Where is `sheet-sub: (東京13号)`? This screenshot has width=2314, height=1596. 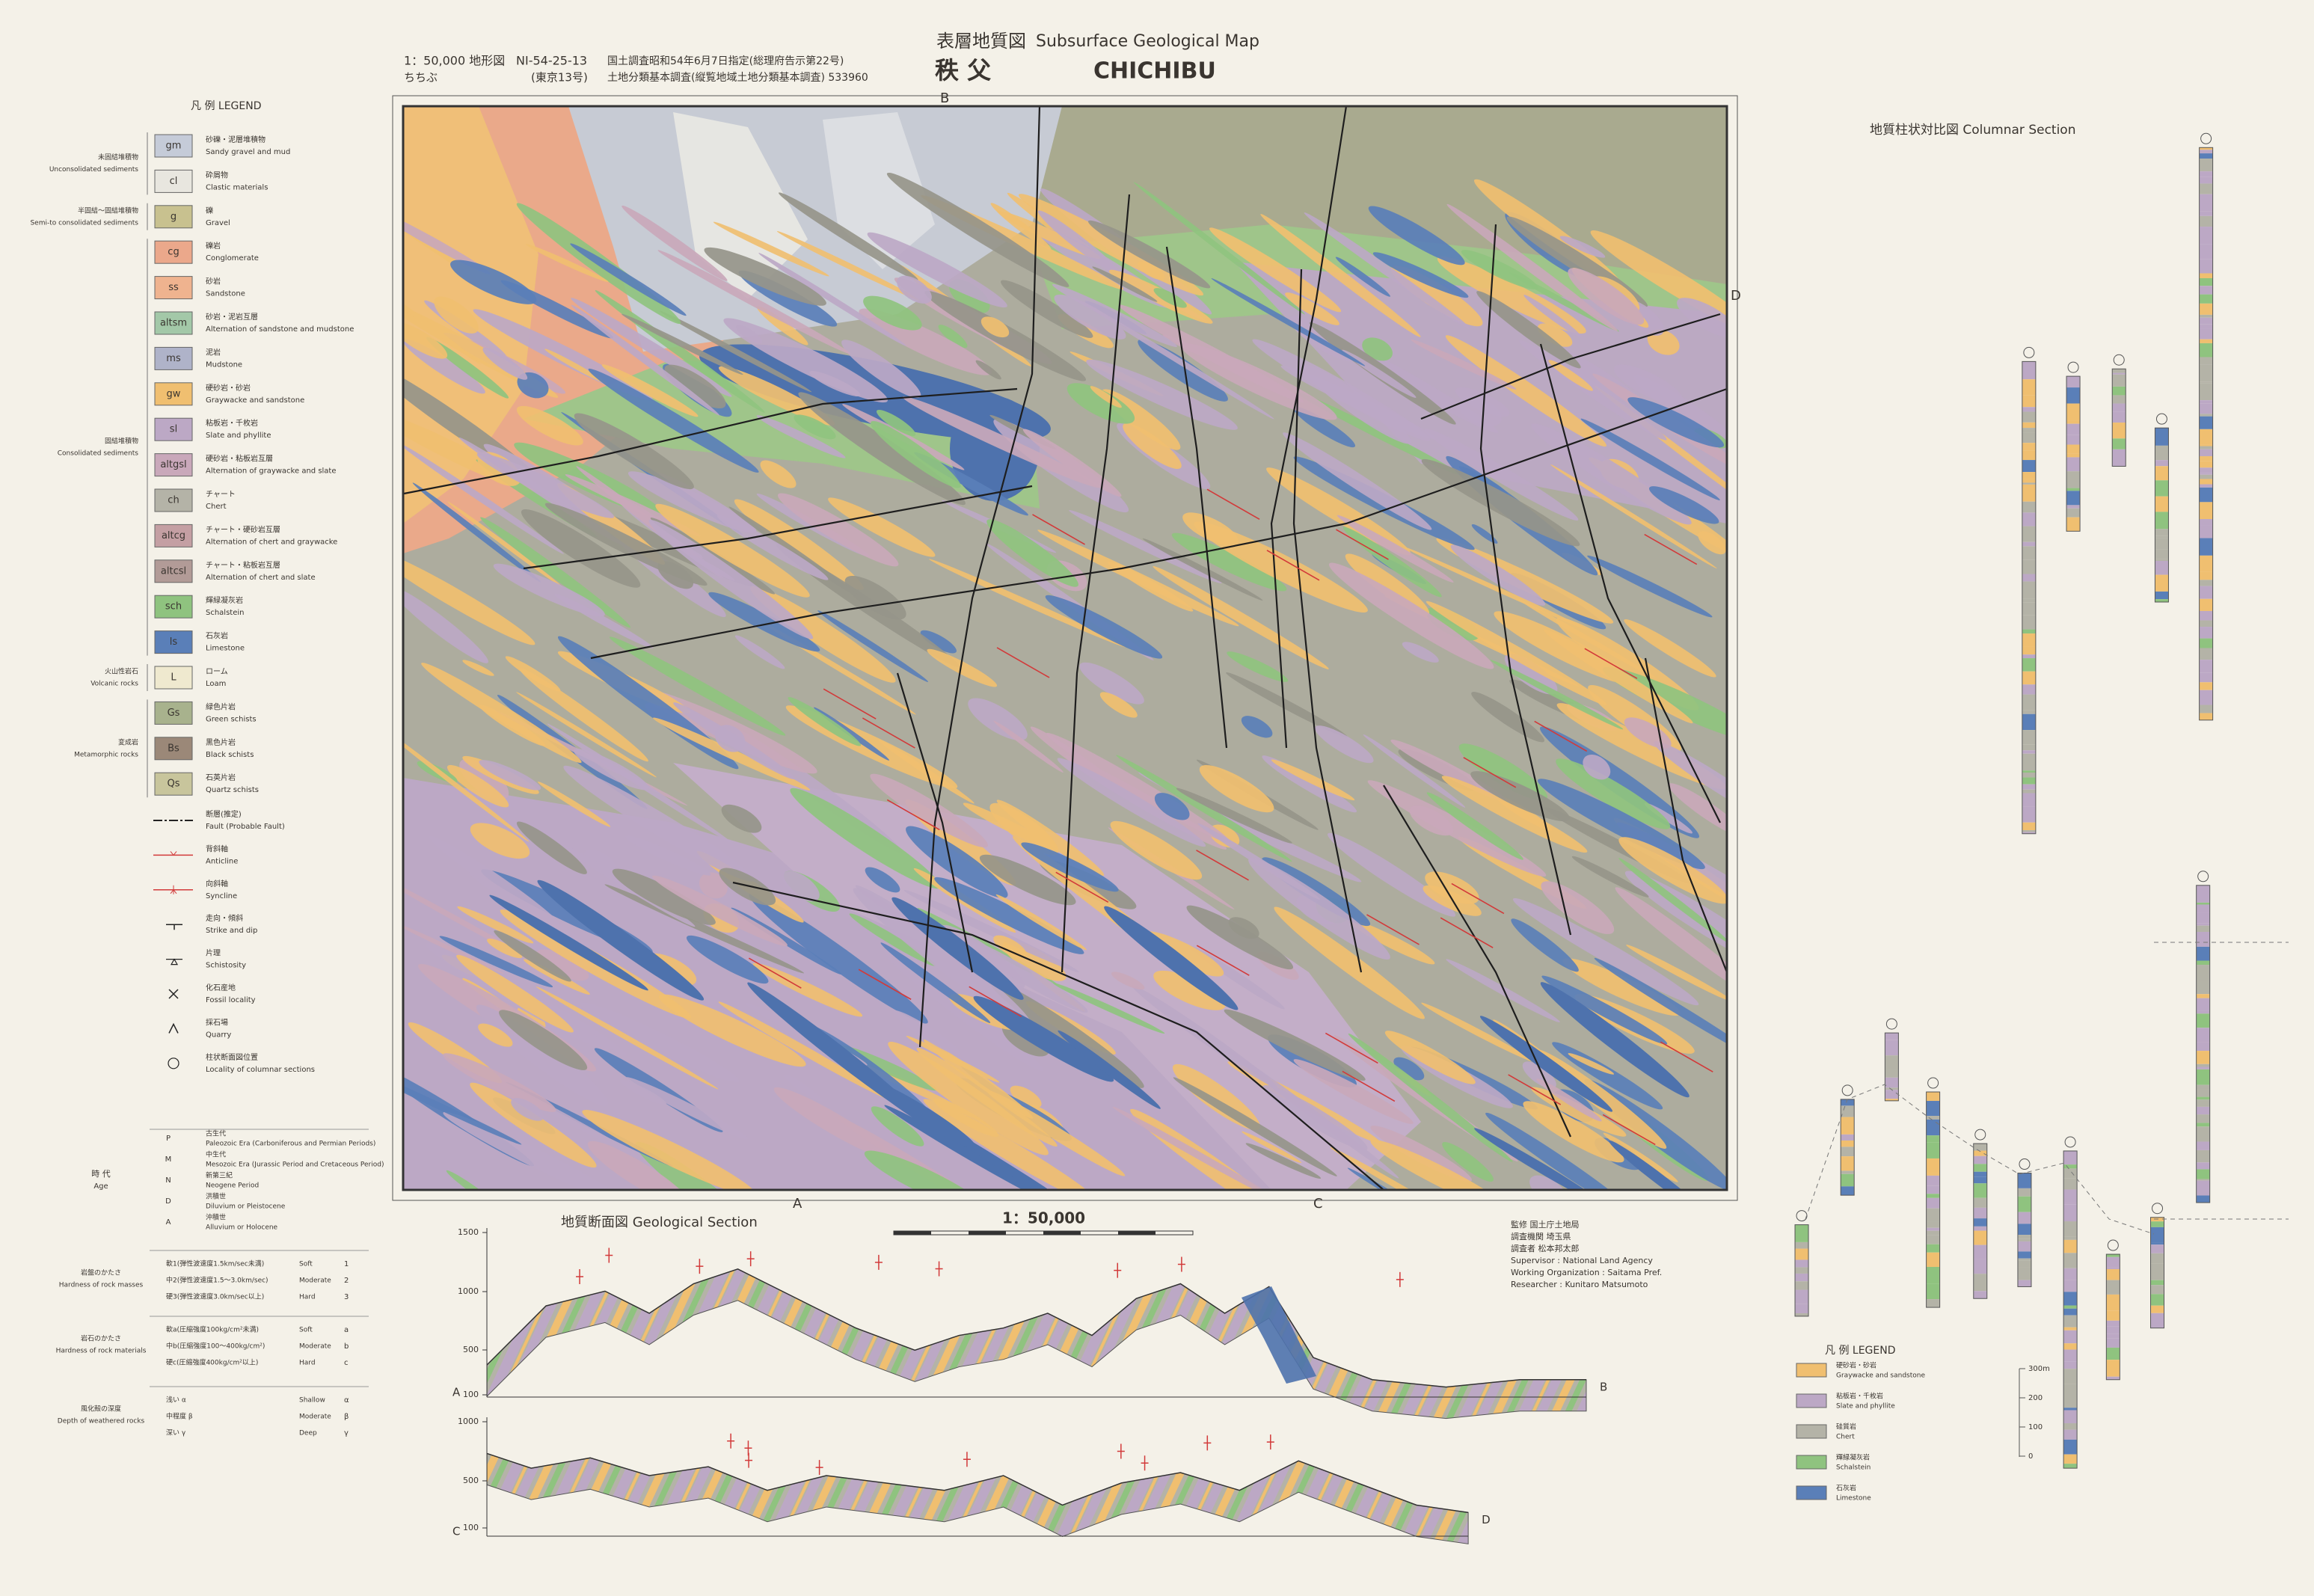
sheet-sub: (東京13号) is located at coordinates (559, 78).